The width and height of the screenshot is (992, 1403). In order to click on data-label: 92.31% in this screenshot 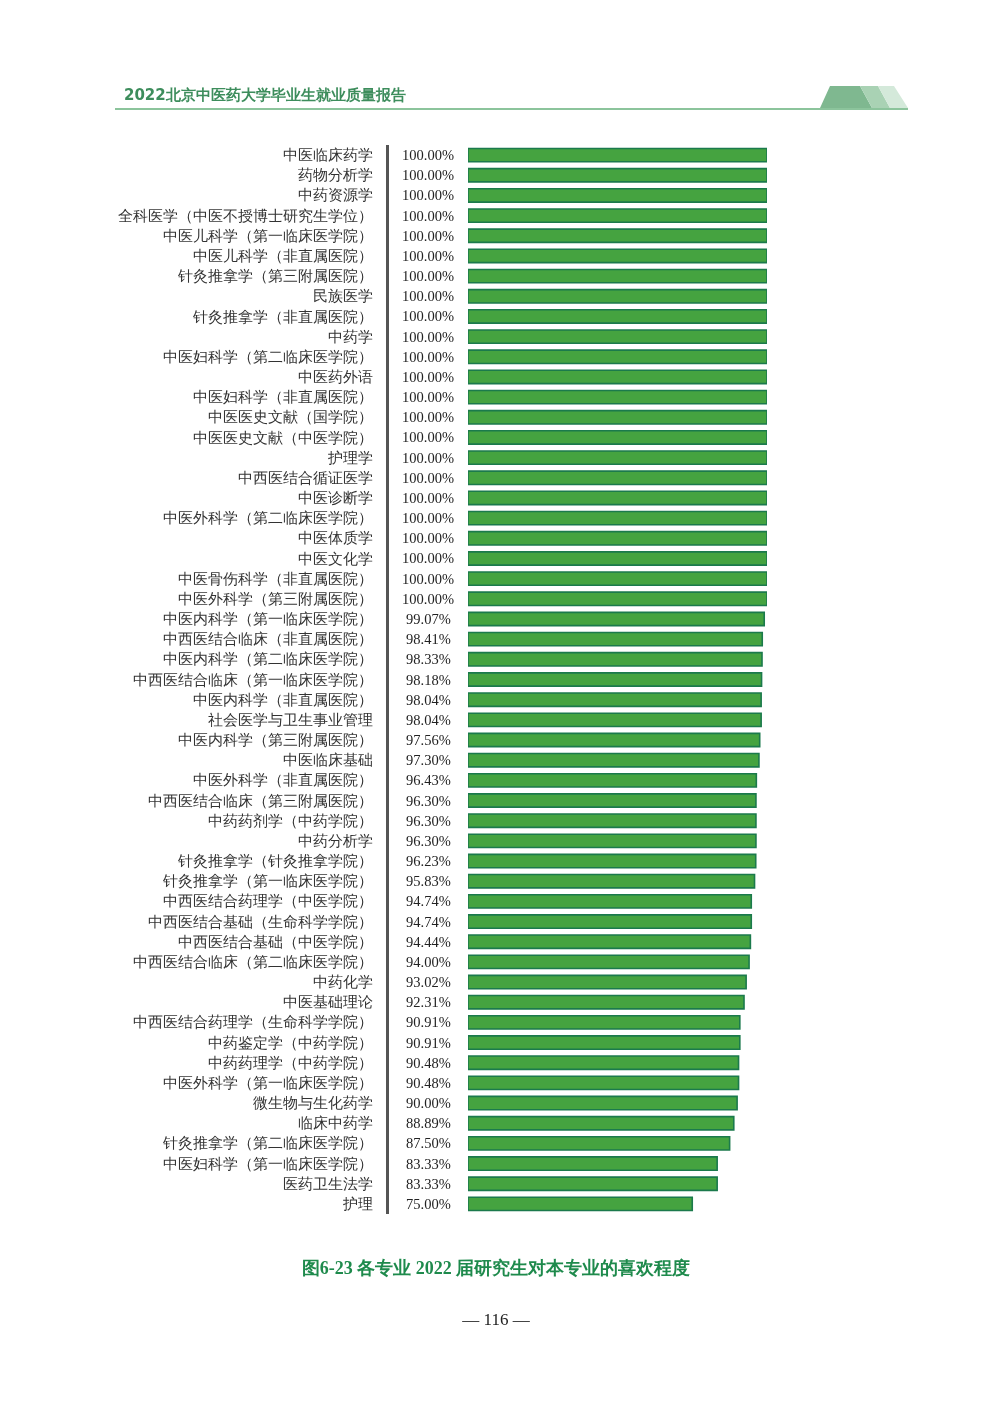, I will do `click(428, 1002)`.